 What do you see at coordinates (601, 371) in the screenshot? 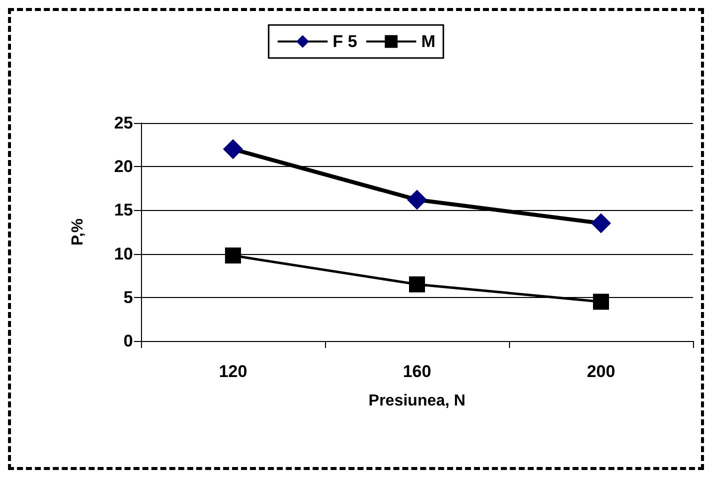
I see `x-tick-label: 200` at bounding box center [601, 371].